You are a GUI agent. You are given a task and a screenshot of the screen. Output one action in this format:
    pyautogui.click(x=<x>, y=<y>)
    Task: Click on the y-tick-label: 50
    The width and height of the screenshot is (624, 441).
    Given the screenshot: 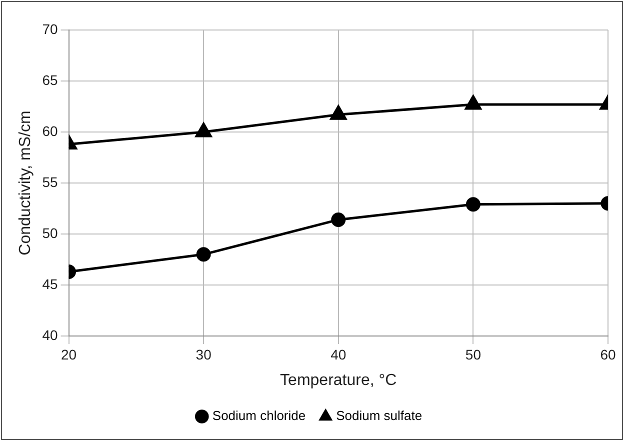 What is the action you would take?
    pyautogui.click(x=50, y=232)
    